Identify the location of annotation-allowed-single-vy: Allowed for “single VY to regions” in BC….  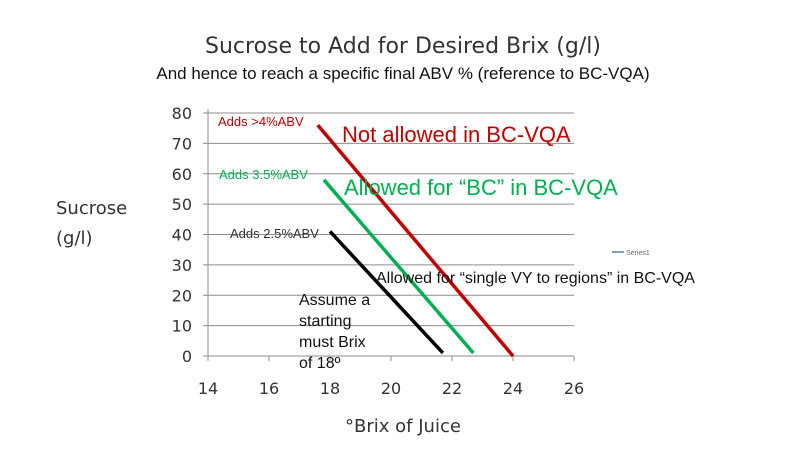
(535, 278).